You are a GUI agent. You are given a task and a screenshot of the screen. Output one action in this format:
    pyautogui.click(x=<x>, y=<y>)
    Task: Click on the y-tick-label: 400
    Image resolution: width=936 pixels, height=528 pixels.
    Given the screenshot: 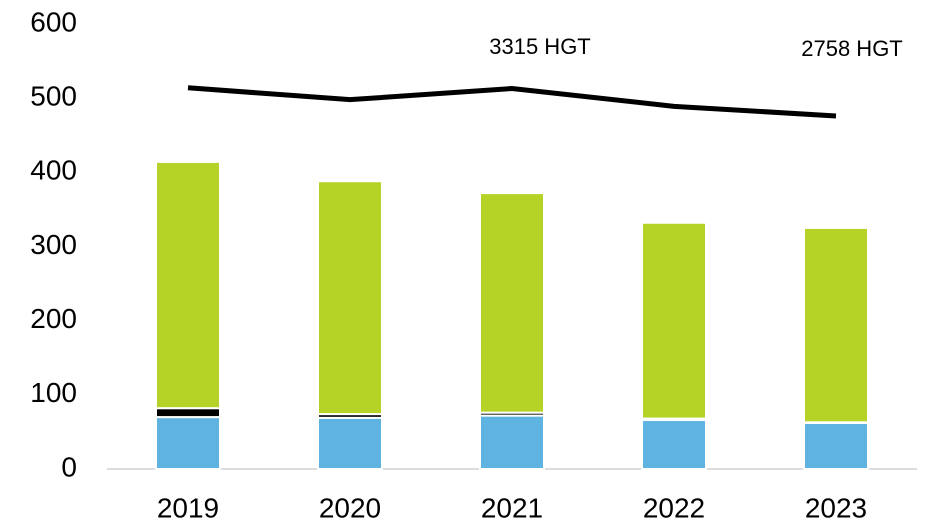 What is the action you would take?
    pyautogui.click(x=53, y=170)
    